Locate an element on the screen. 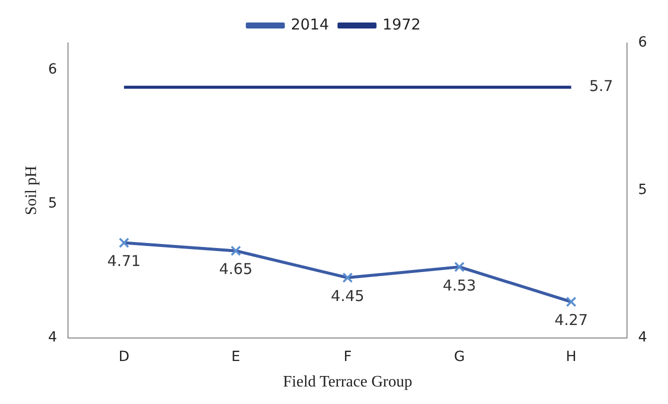 This screenshot has width=668, height=404. legend-label: 1972 is located at coordinates (401, 24).